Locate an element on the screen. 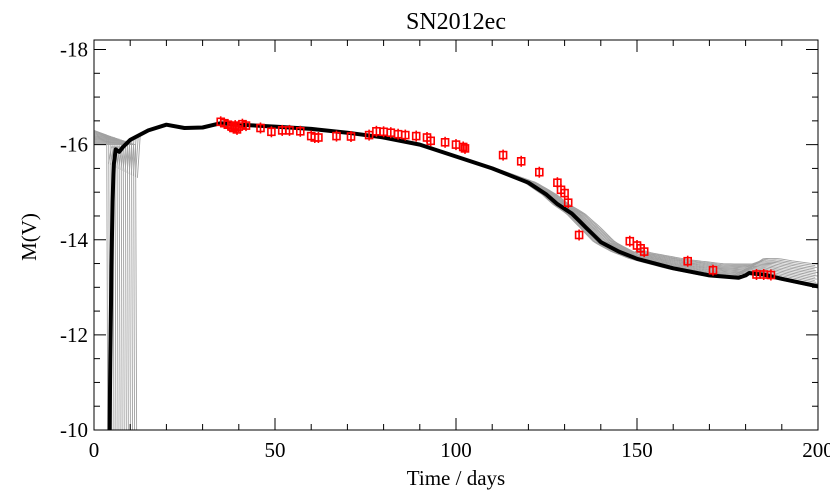 Image resolution: width=830 pixels, height=491 pixels. y-tick-label: -12 is located at coordinates (74, 335).